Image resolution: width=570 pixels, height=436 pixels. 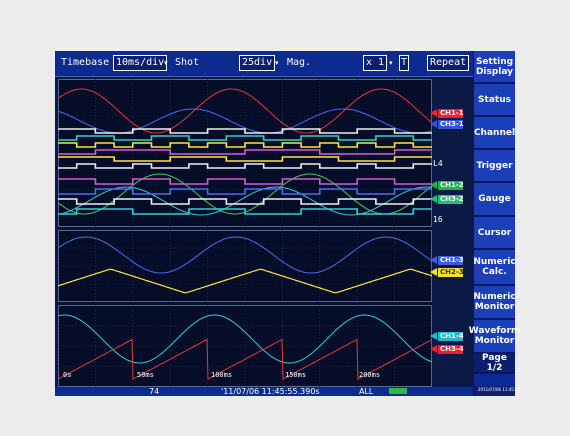 I want to click on time-label: 200ms, so click(x=370, y=375).